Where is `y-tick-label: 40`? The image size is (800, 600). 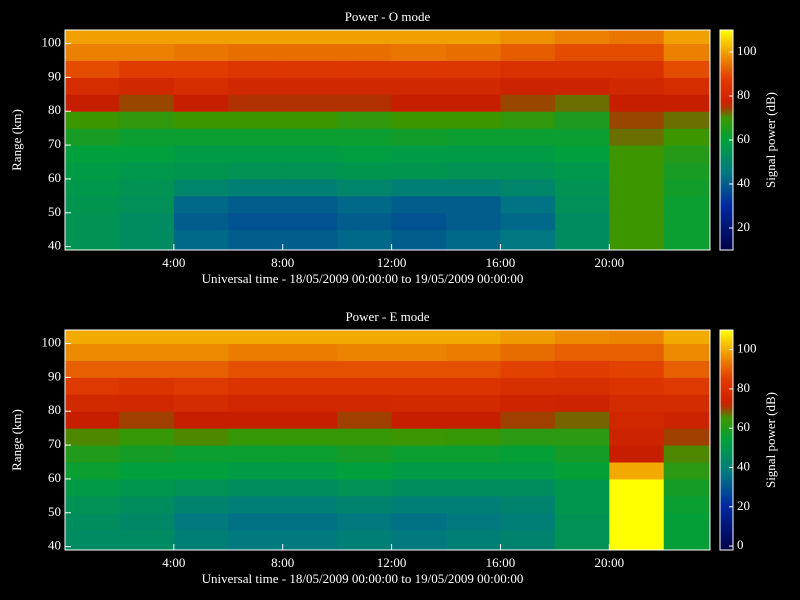
y-tick-label: 40 is located at coordinates (54, 545).